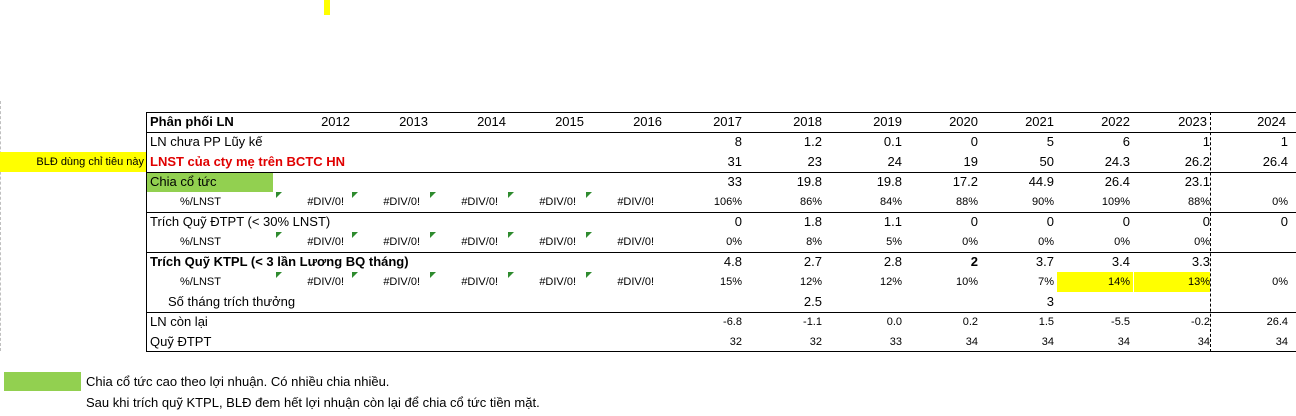 The height and width of the screenshot is (416, 1296). Describe the element at coordinates (1198, 202) in the screenshot. I see `value-cell: 88%` at that location.